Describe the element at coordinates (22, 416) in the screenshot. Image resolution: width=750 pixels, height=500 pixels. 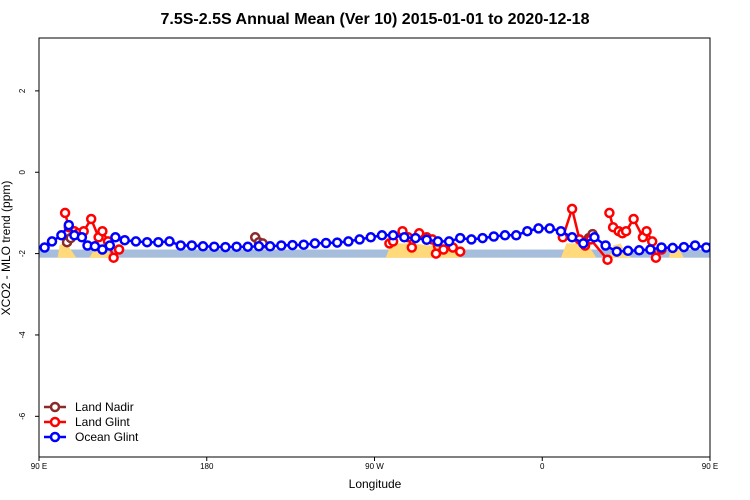
I see `y-tick-label: -6` at that location.